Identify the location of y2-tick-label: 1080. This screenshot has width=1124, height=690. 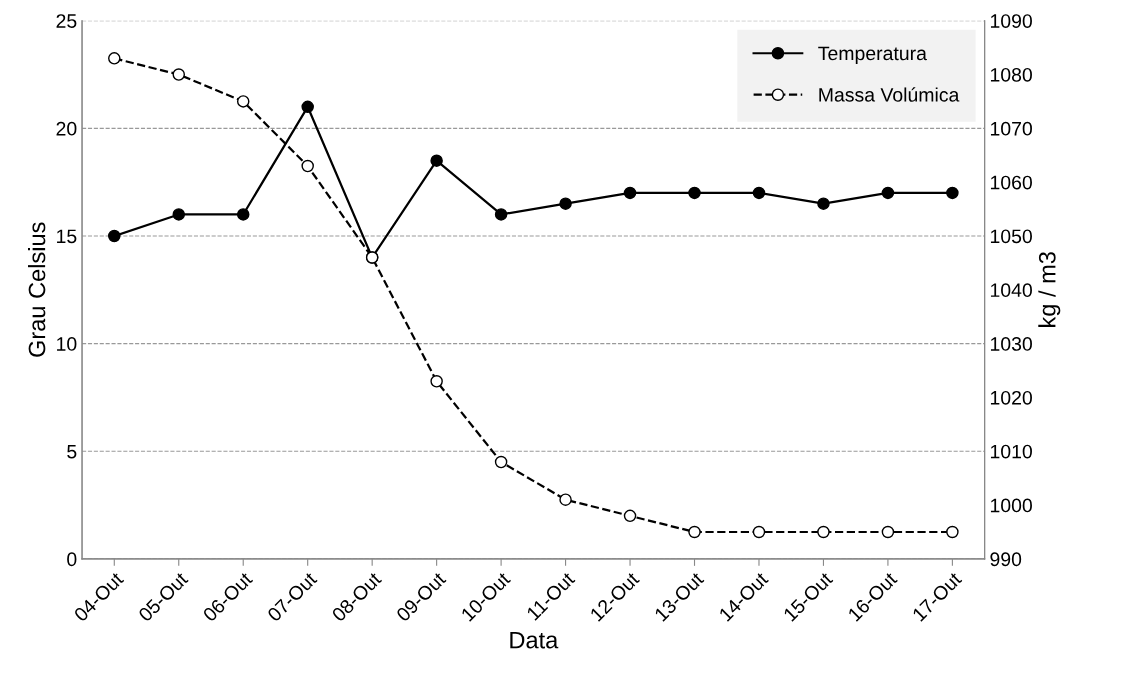
(1011, 74).